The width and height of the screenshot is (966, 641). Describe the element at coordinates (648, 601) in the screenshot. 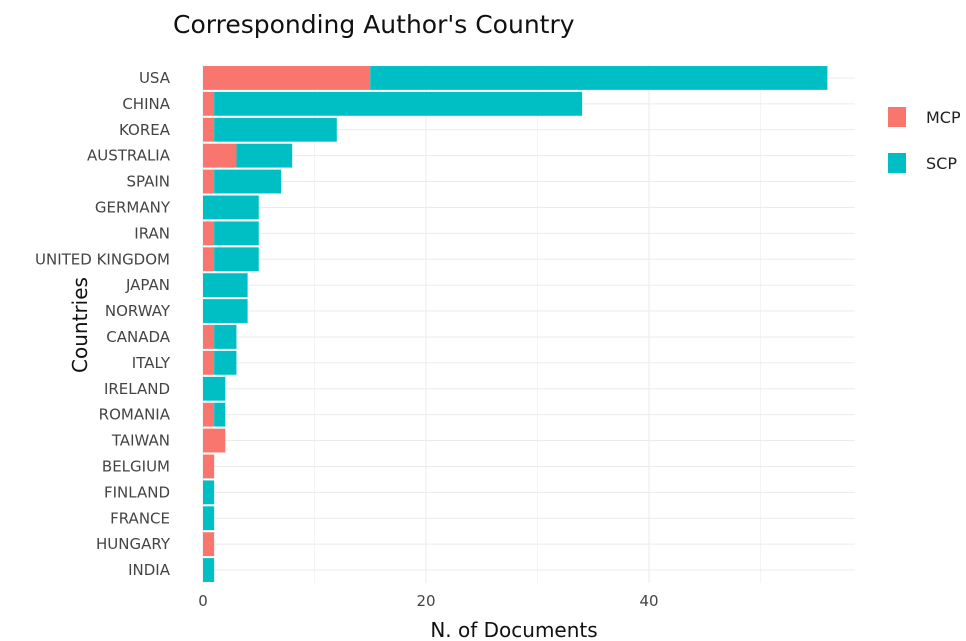

I see `x-tick-label: 40` at that location.